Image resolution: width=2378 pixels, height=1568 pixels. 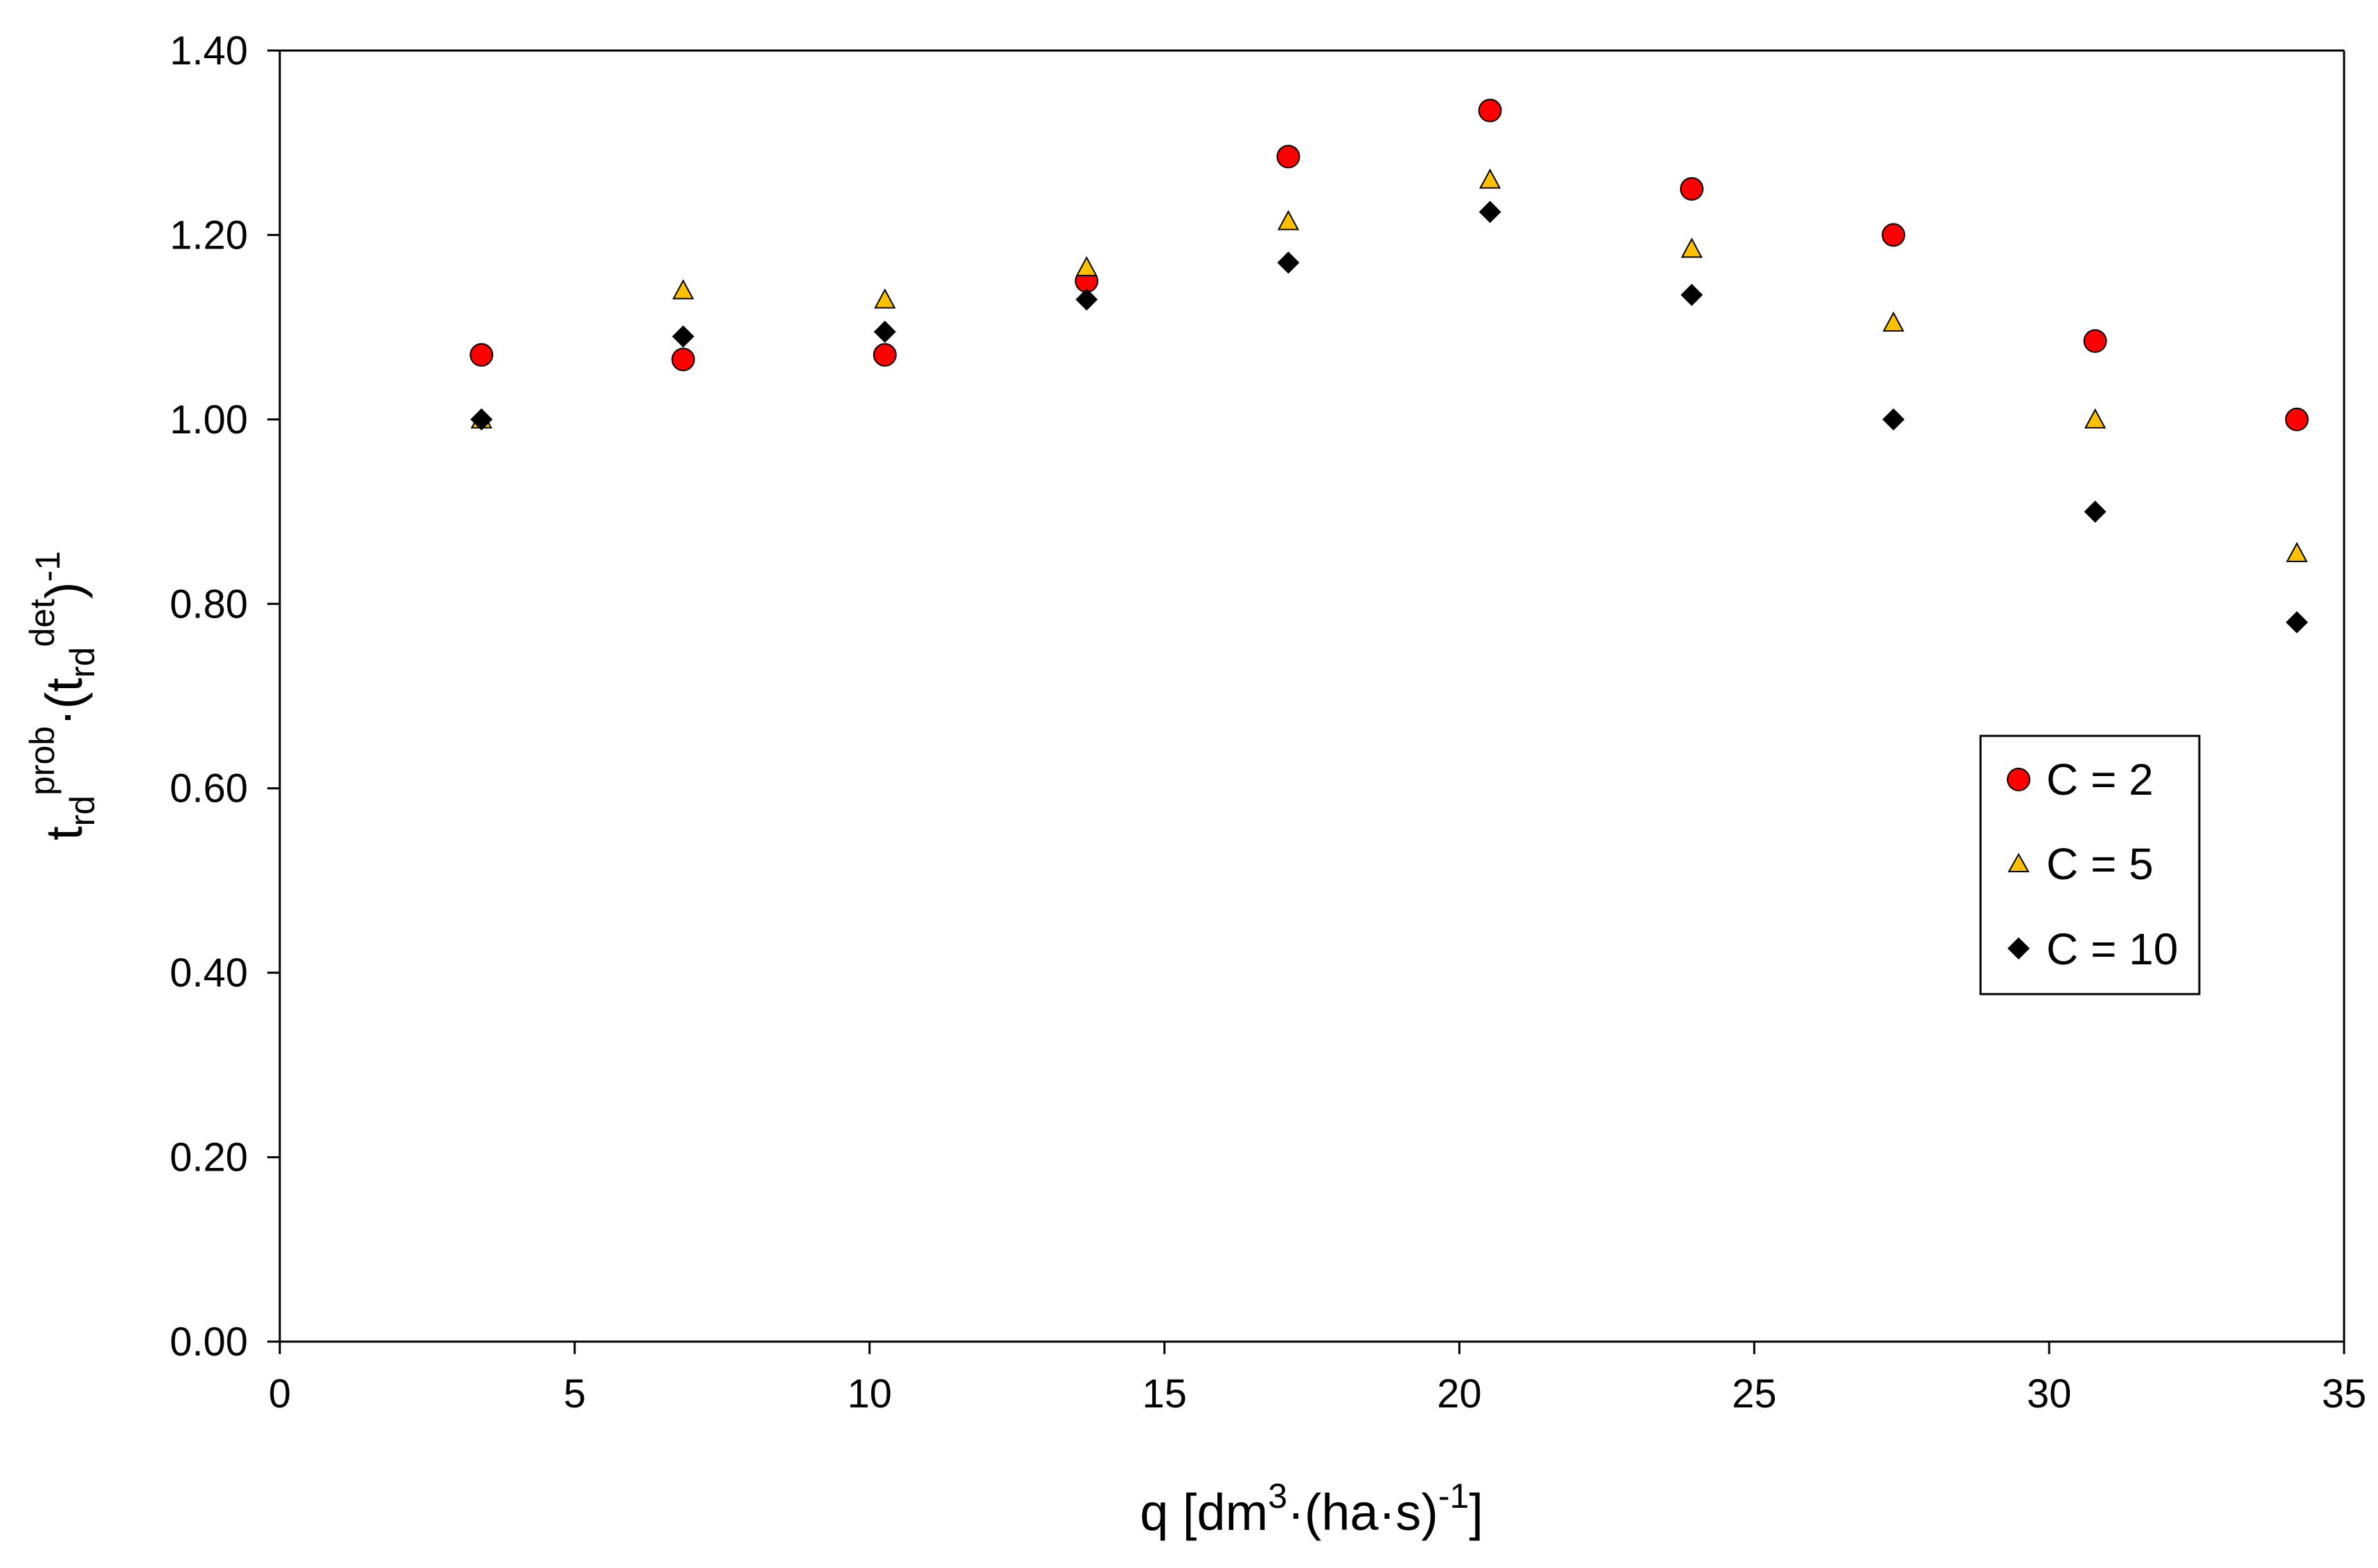 I want to click on y-tick-label: 1.40, so click(x=209, y=50).